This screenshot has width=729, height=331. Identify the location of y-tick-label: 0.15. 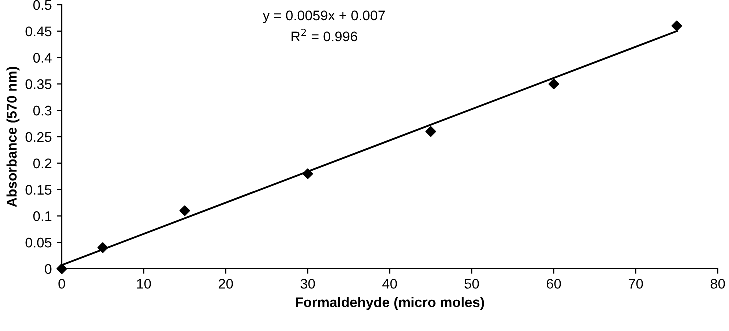
(39, 190).